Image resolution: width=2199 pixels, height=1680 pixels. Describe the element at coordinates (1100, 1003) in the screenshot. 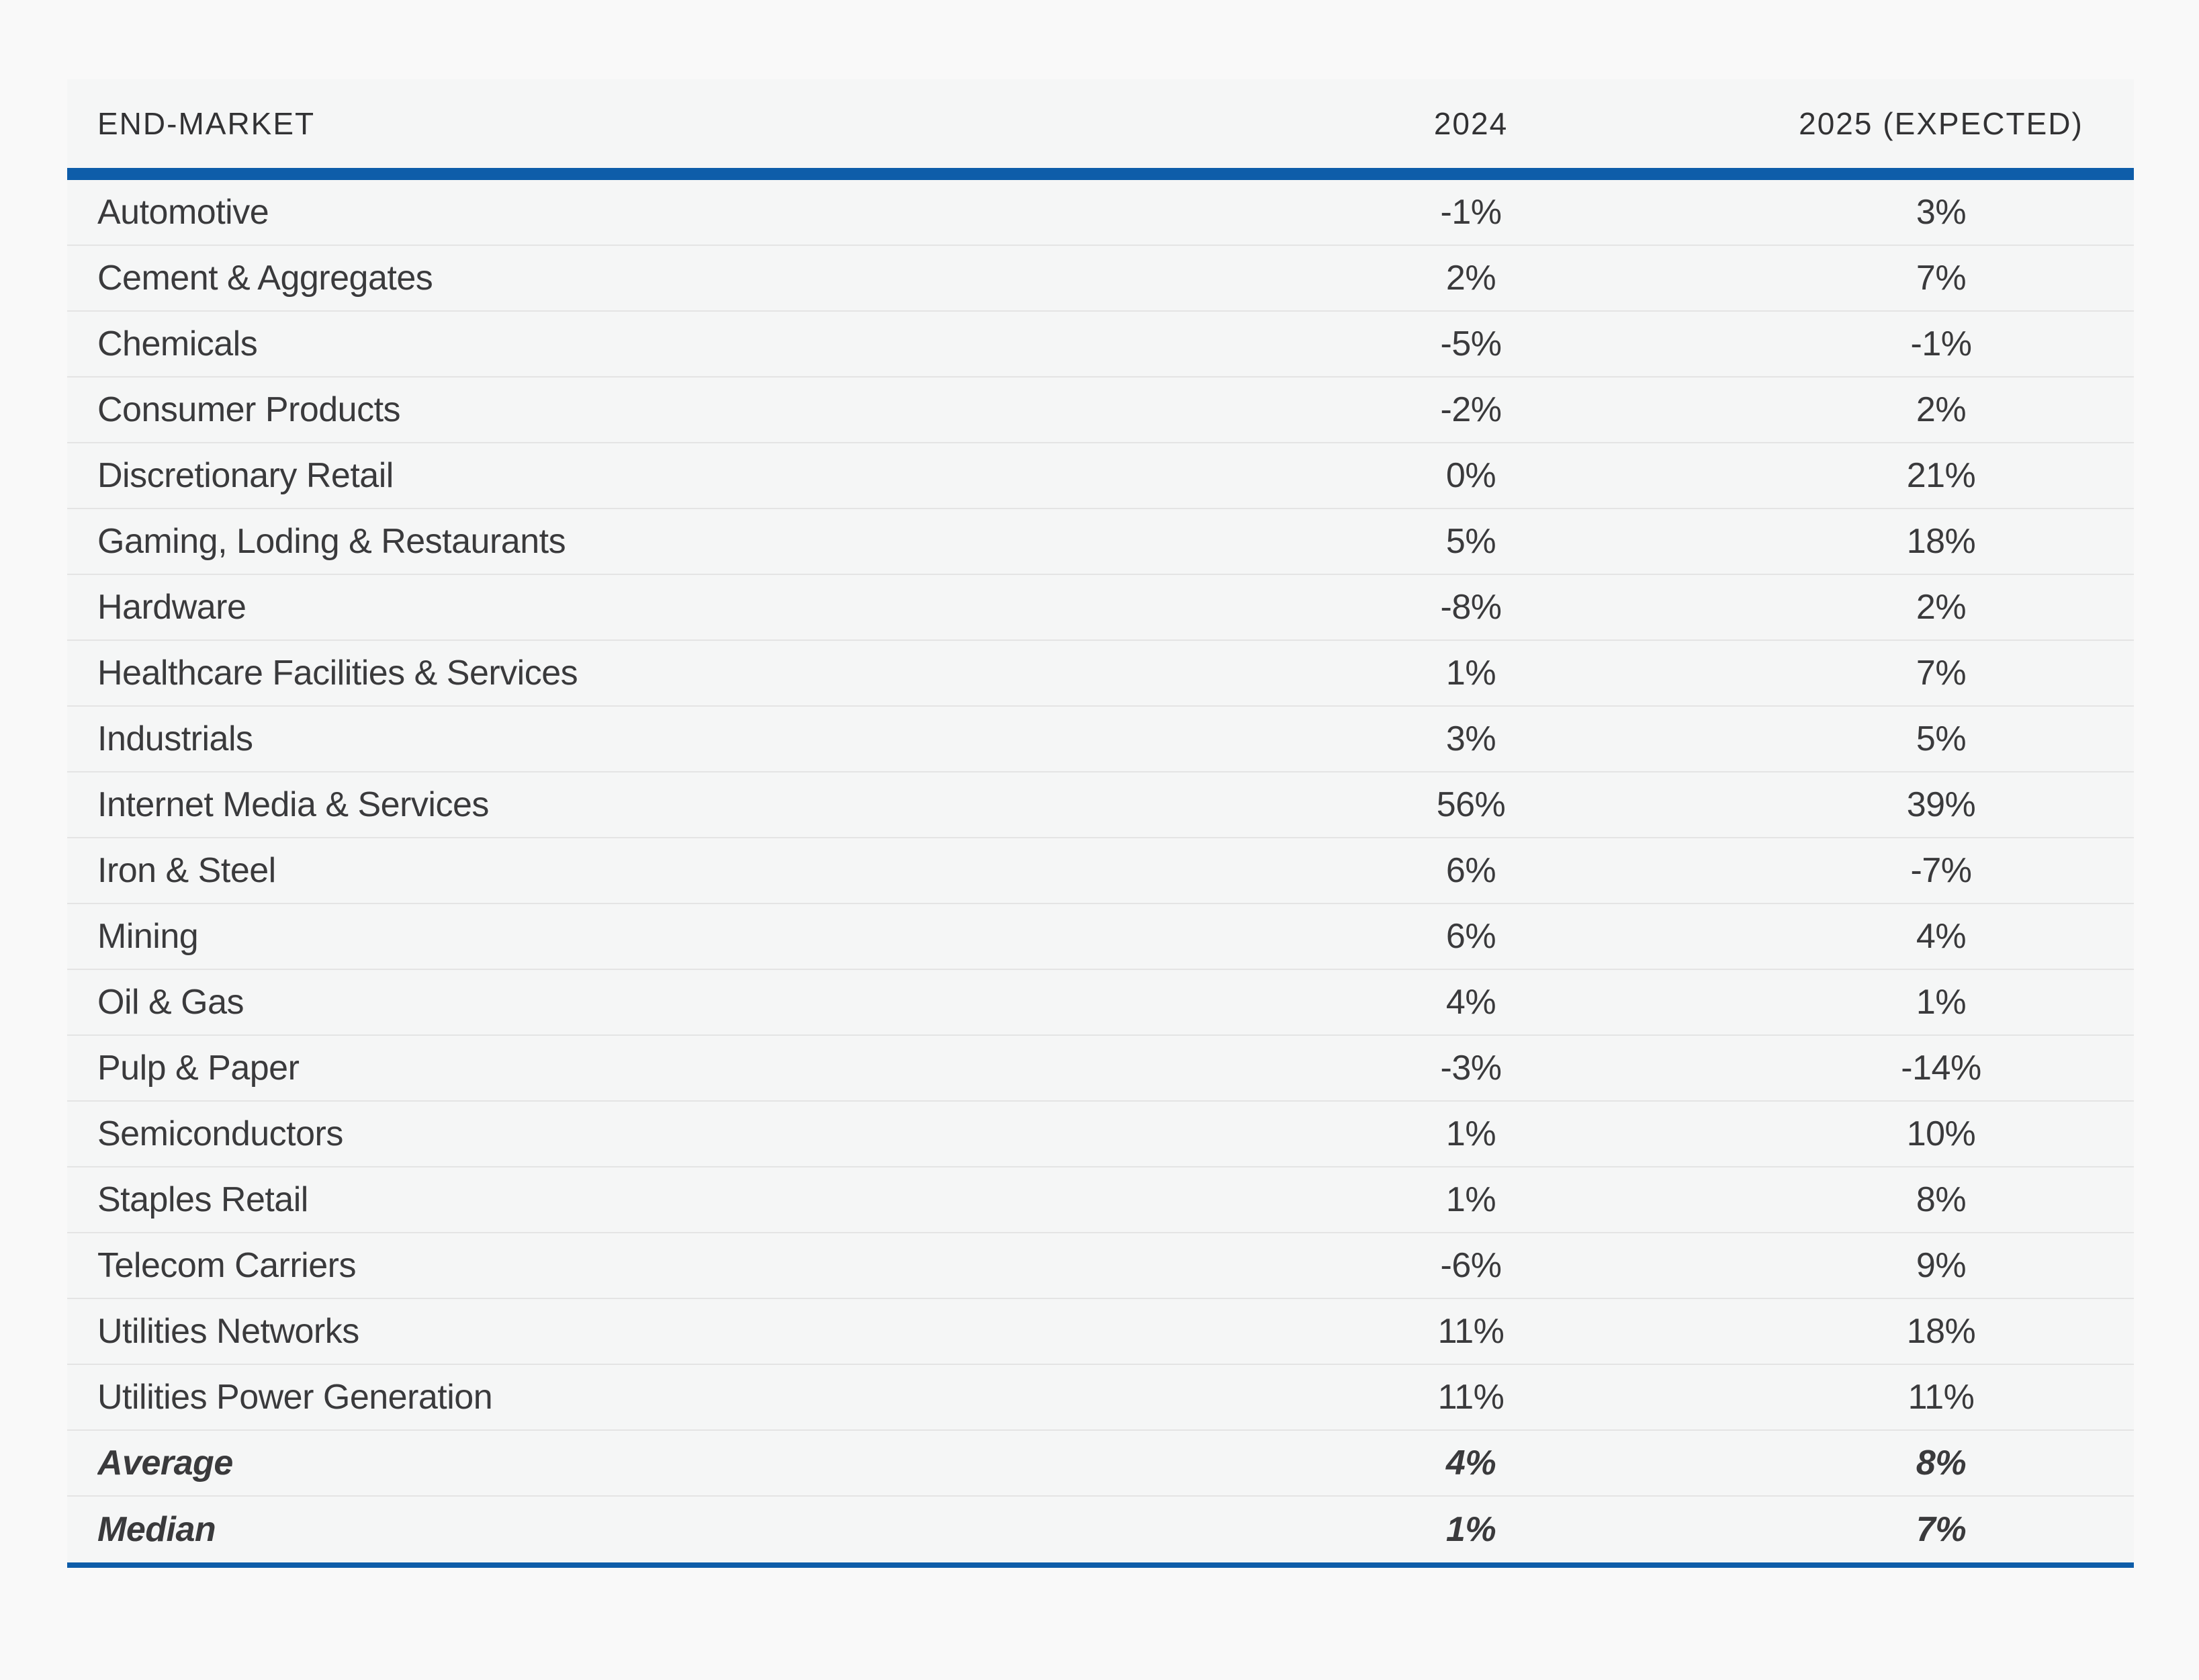

I see `table-row: Oil & Gas 4% 1%` at that location.